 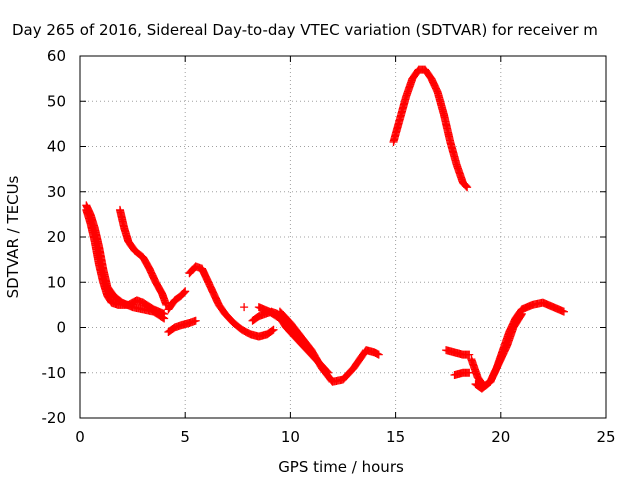 I want to click on y-axis-label: SDTVAR / TECUs, so click(x=13, y=236).